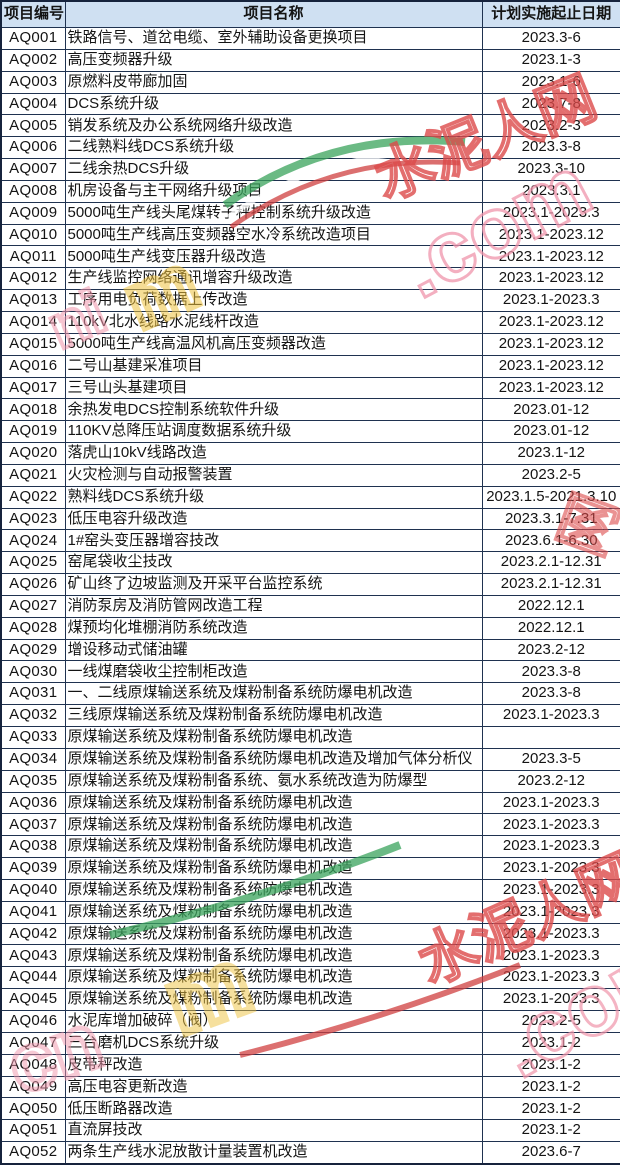  Describe the element at coordinates (550, 737) in the screenshot. I see `cell-plan-dates` at that location.